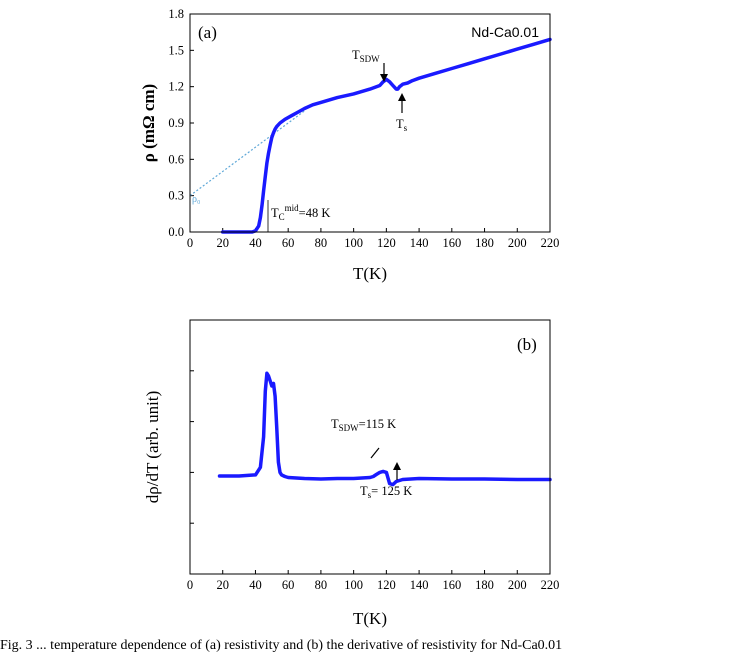  Describe the element at coordinates (321, 243) in the screenshot. I see `panel-a-x-tick-label: 80` at that location.